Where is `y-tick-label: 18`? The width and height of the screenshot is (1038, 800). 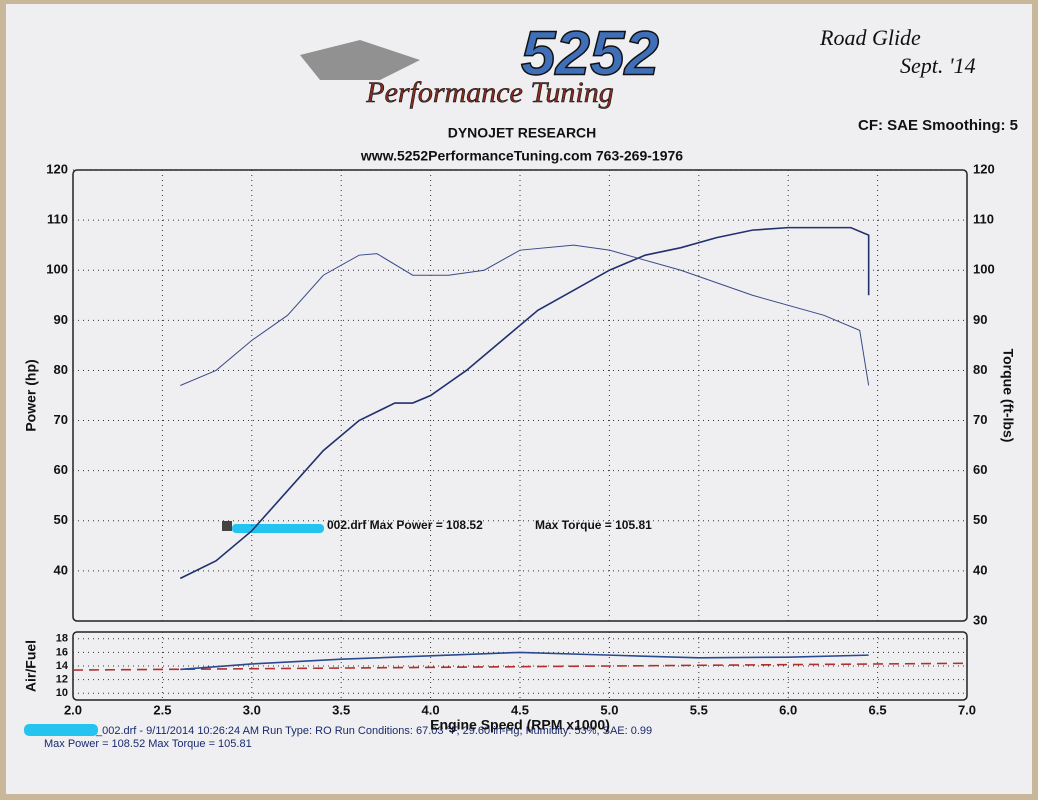 y-tick-label: 18 is located at coordinates (62, 639).